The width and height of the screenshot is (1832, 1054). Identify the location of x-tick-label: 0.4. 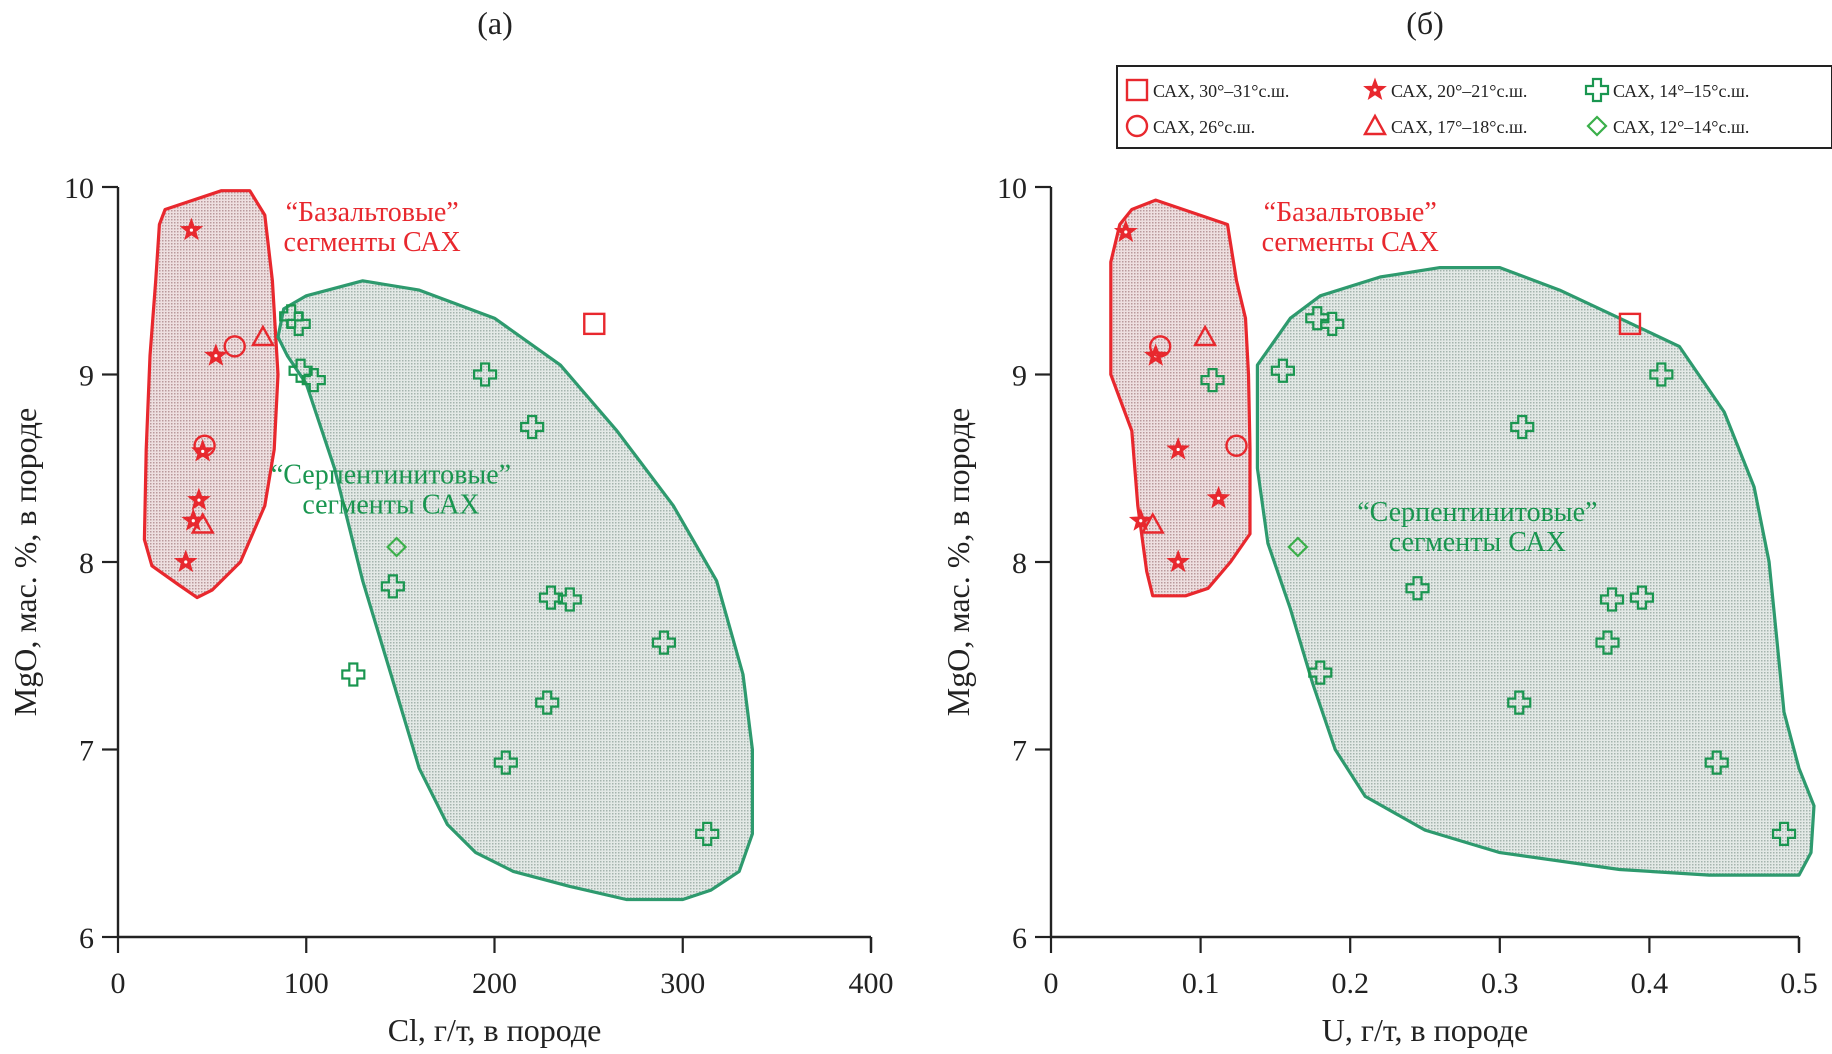
(1650, 983).